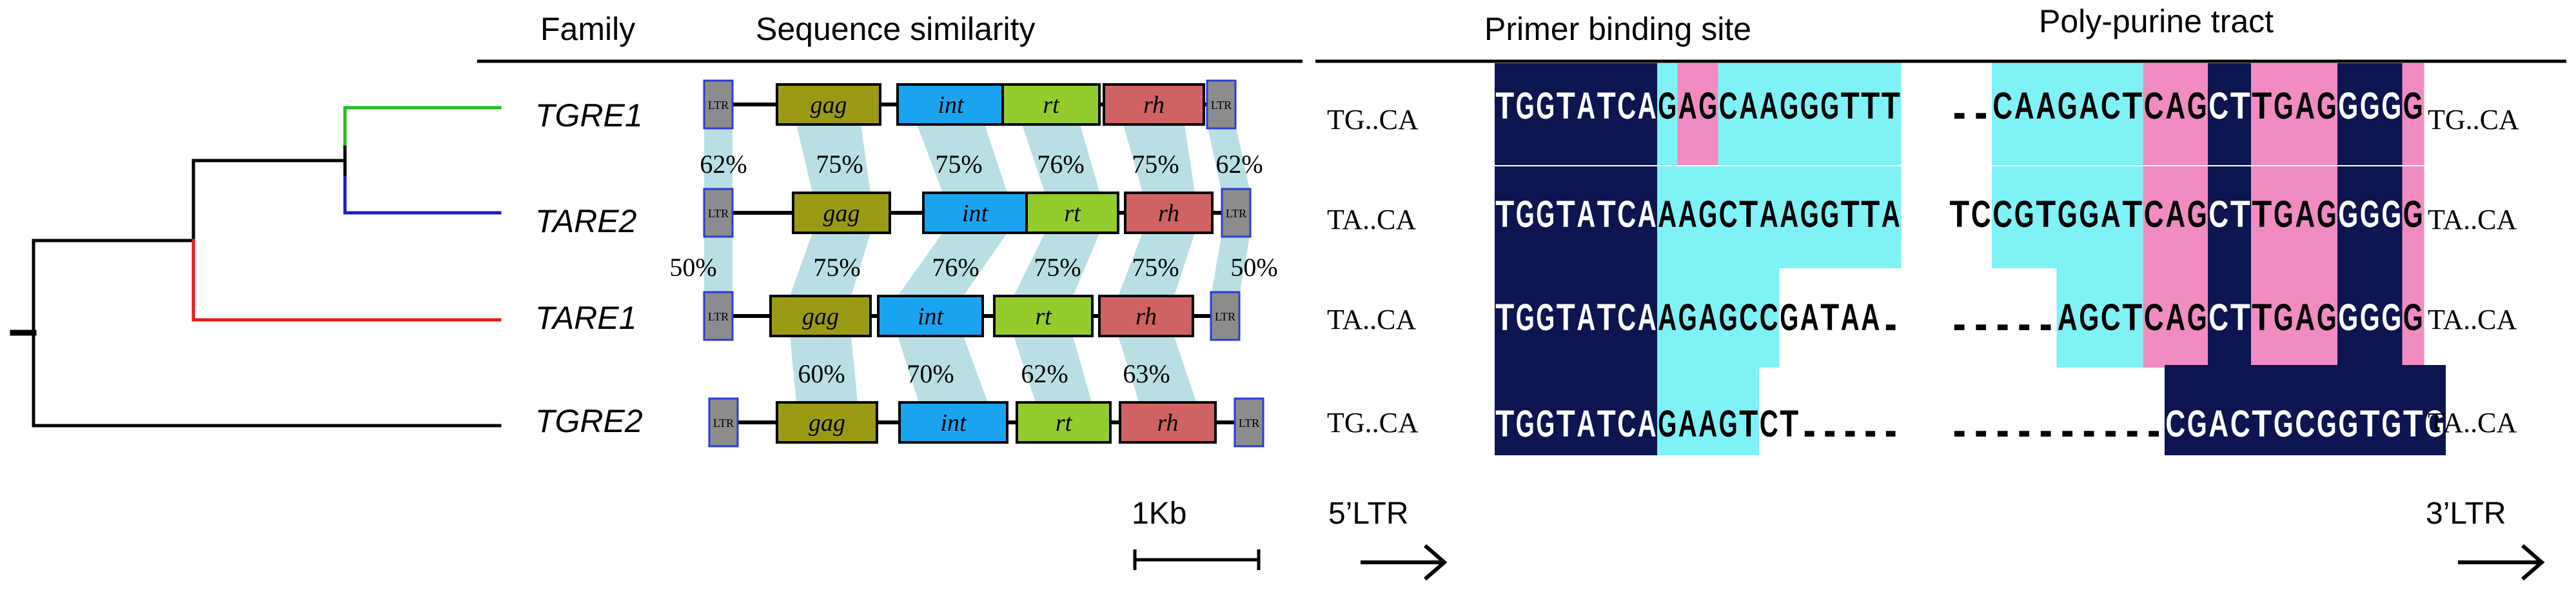 This screenshot has width=2576, height=592. Describe the element at coordinates (1249, 422) in the screenshot. I see `ltr-box` at that location.